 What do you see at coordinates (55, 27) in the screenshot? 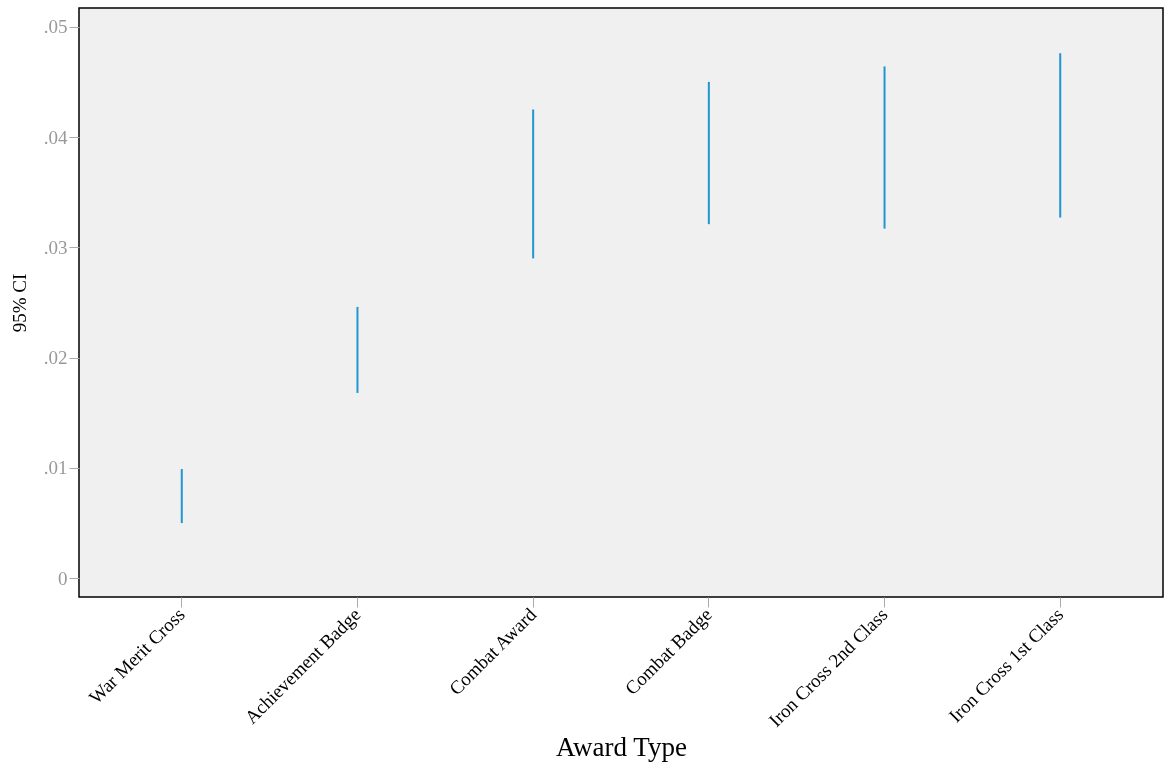
I see `y-tick-label: .05` at bounding box center [55, 27].